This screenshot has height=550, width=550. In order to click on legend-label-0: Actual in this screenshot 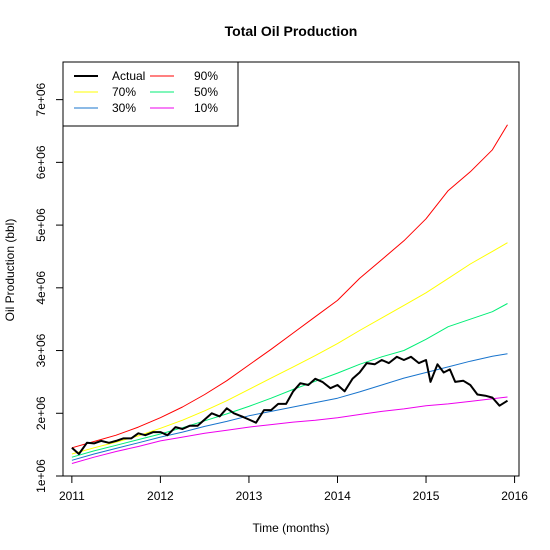, I will do `click(128, 76)`.